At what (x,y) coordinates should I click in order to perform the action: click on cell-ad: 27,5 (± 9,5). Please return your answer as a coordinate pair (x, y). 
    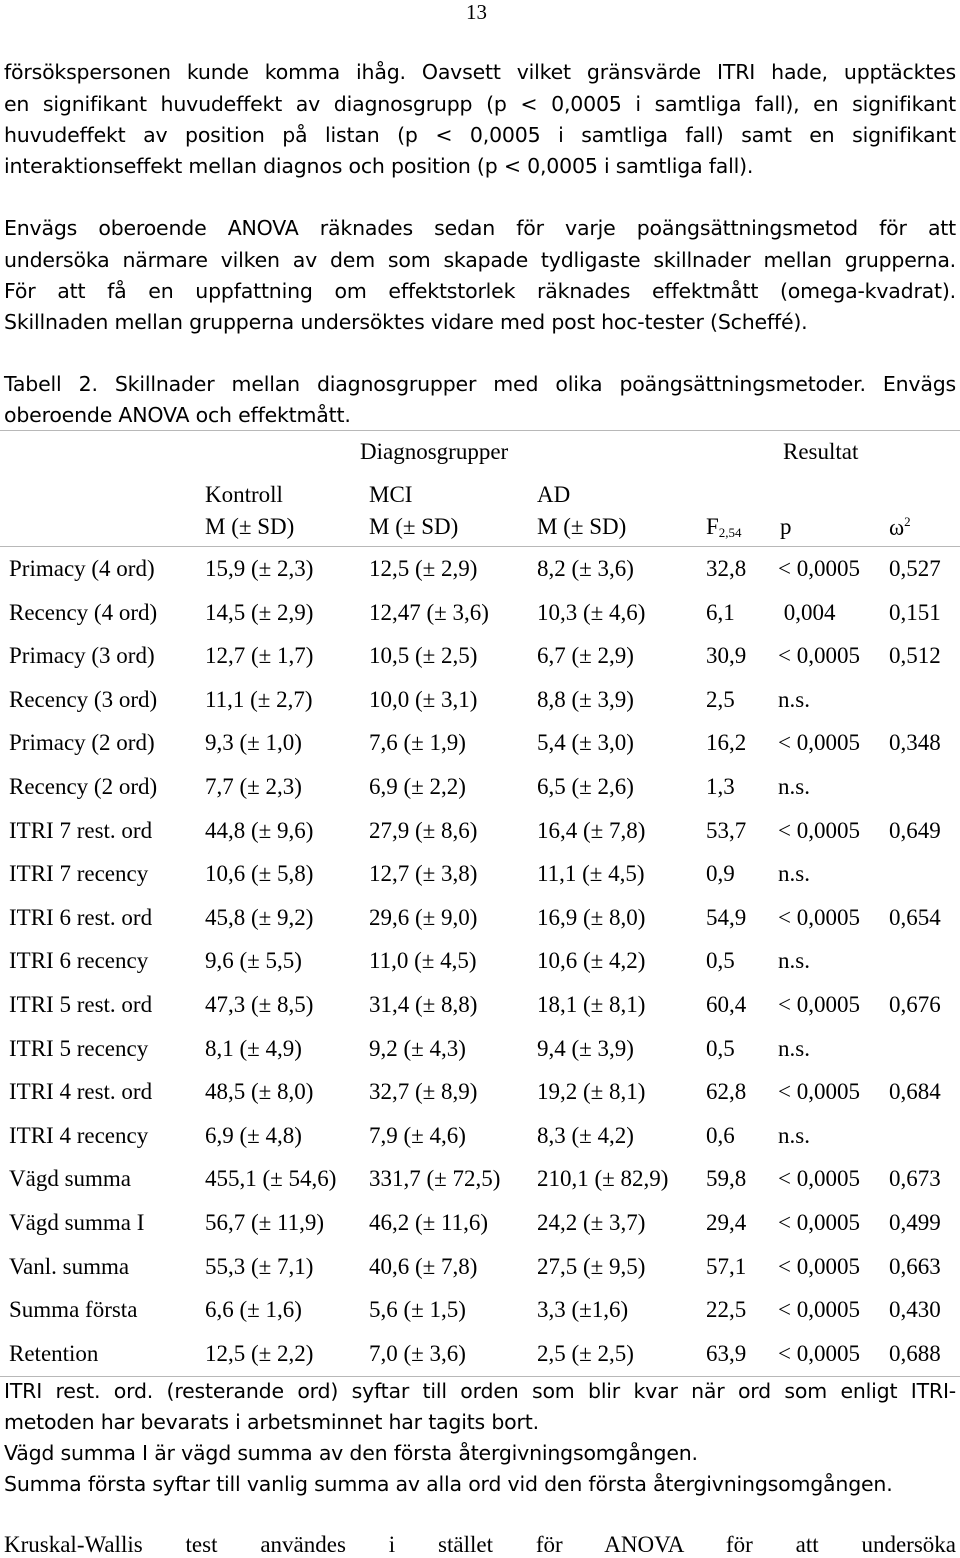
    Looking at the image, I should click on (591, 1266).